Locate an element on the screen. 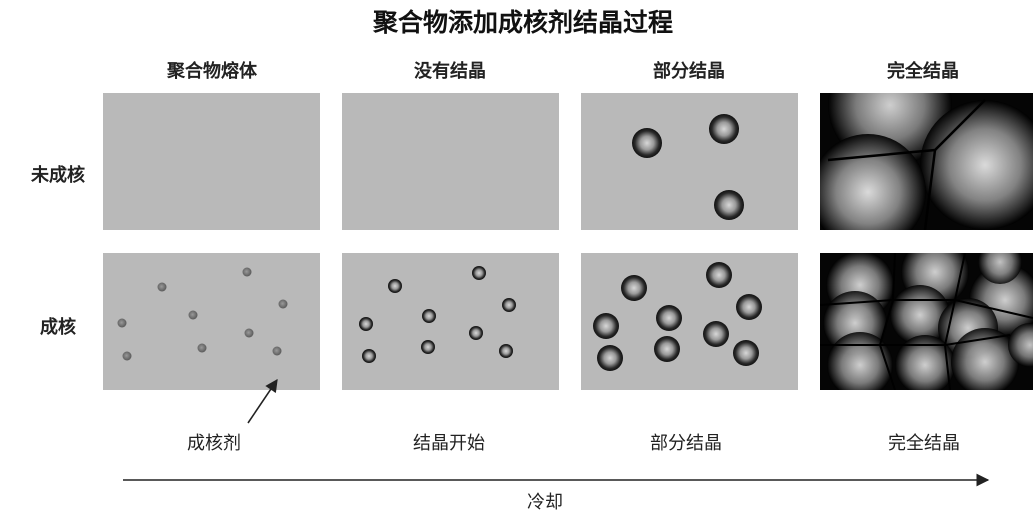 The height and width of the screenshot is (515, 1033). column-label-full: 完全结晶 is located at coordinates (923, 71).